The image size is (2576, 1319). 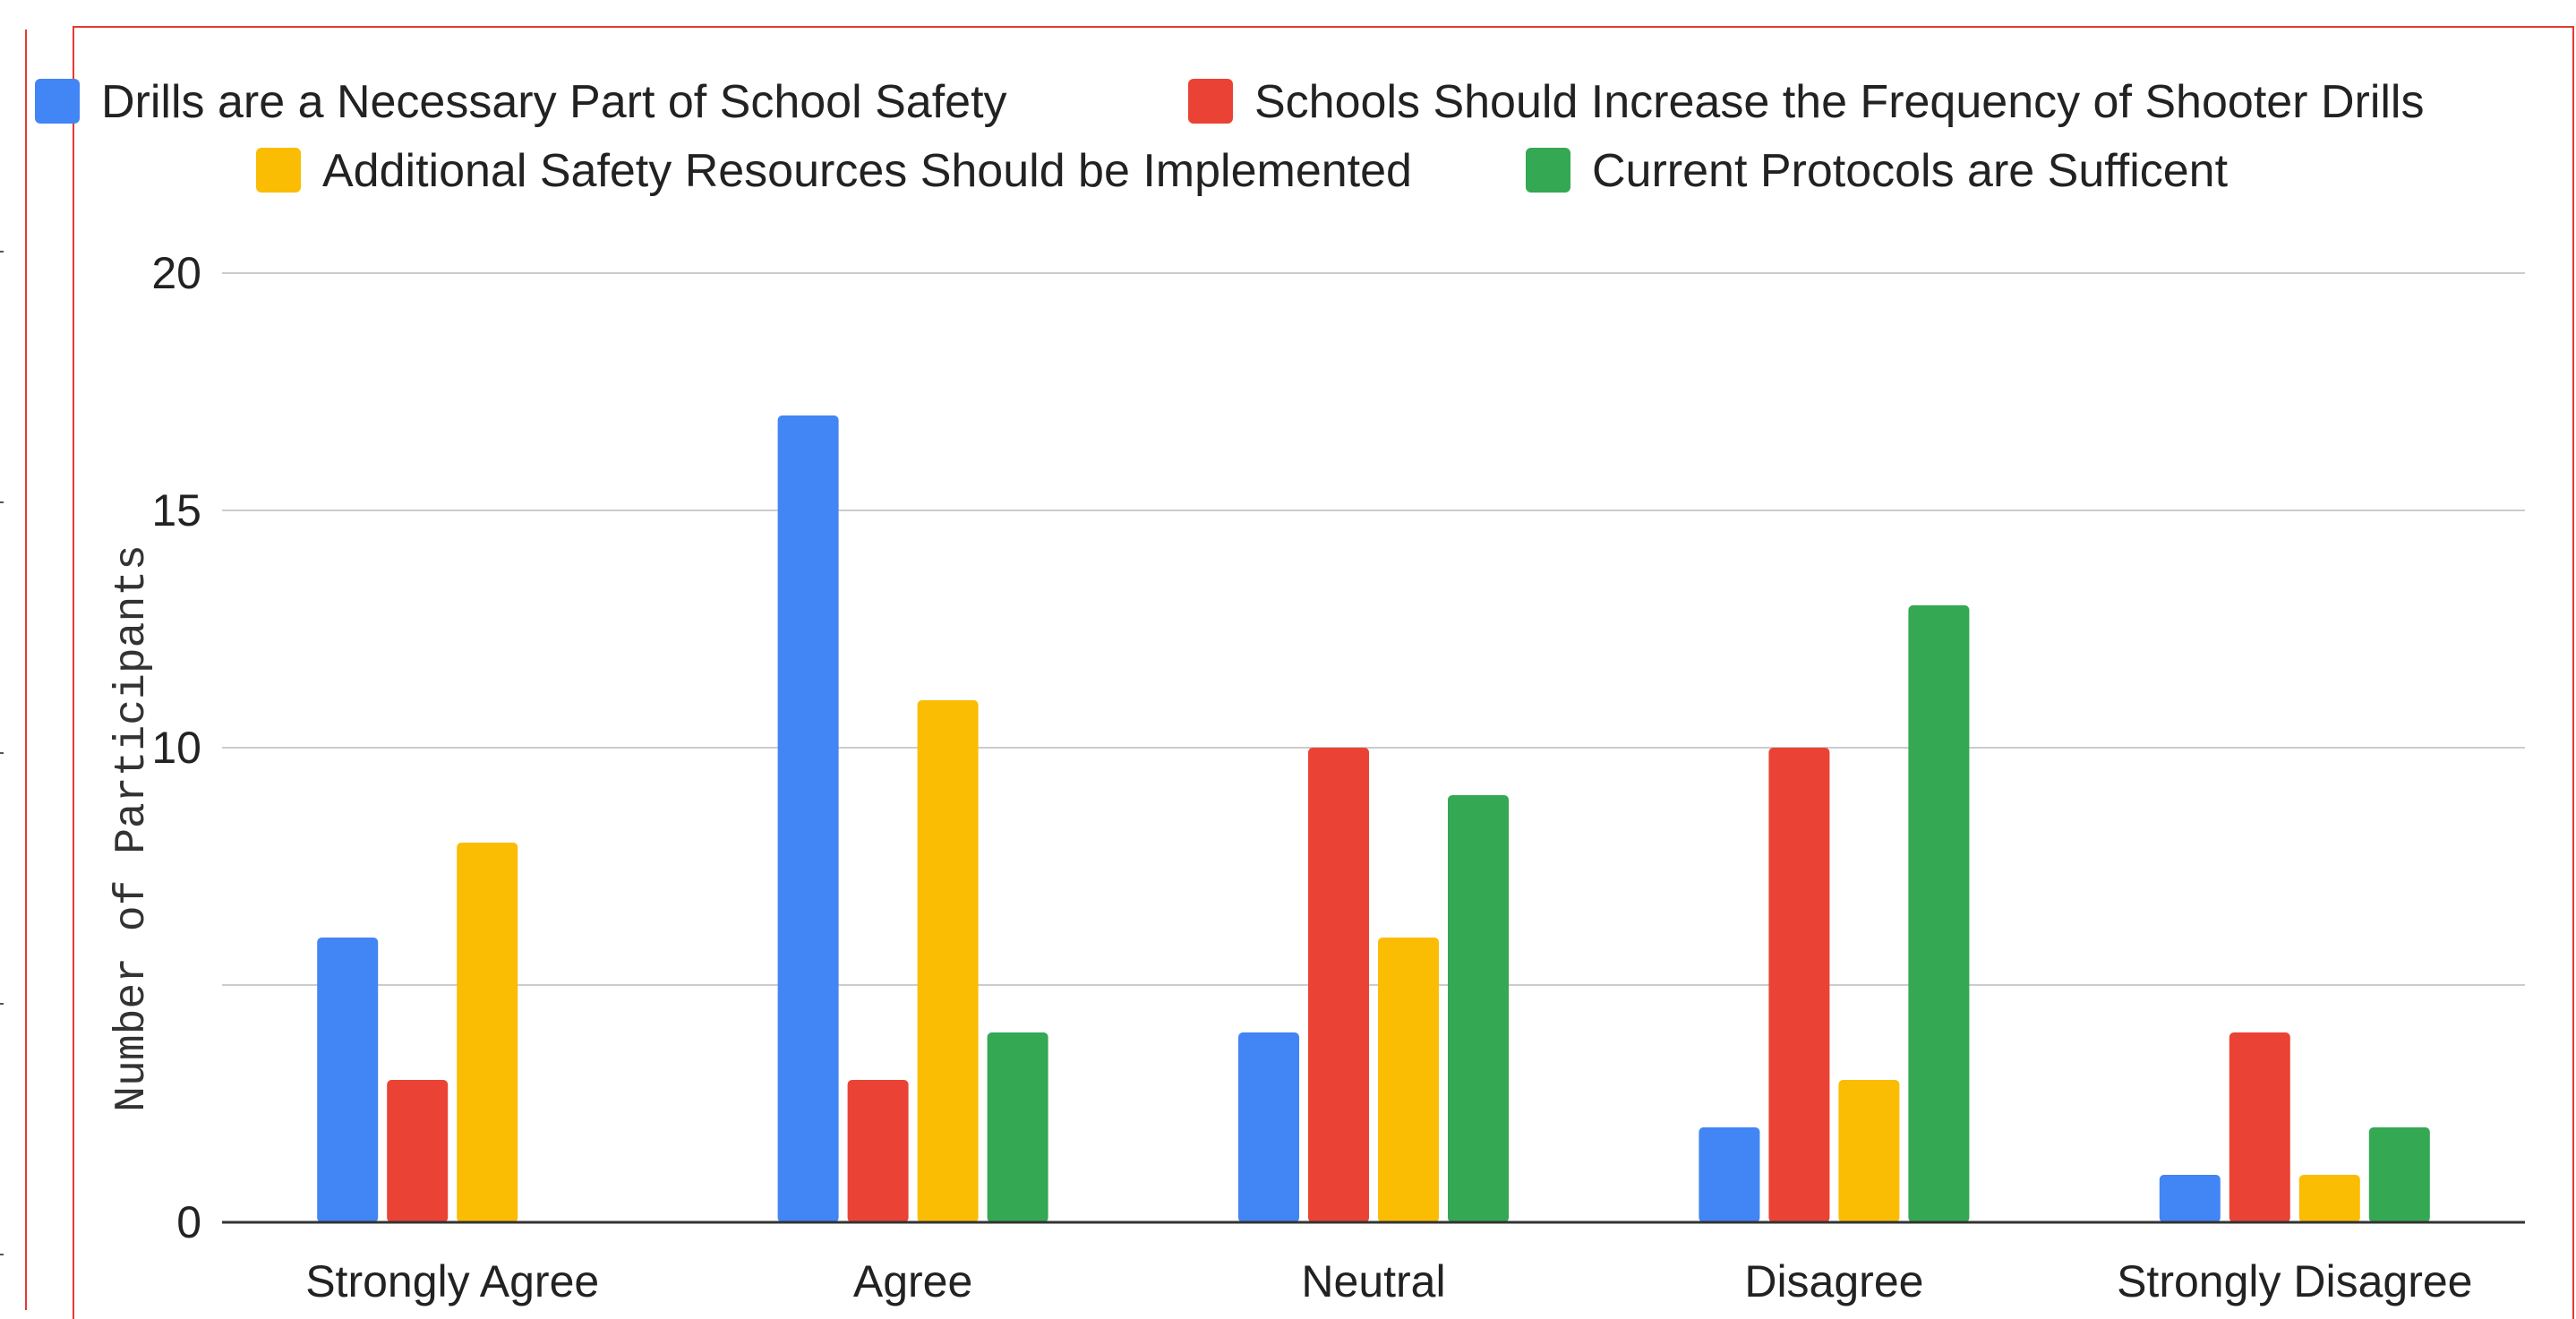 I want to click on left-panel-edge, so click(x=14, y=670).